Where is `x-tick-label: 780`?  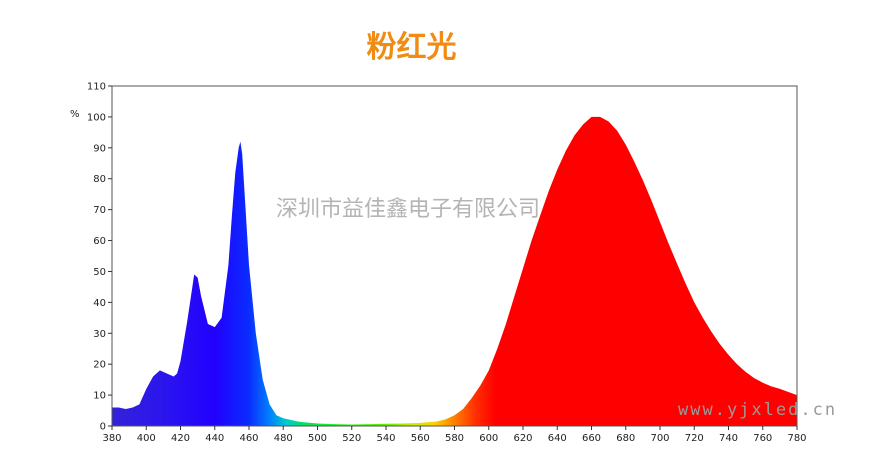 x-tick-label: 780 is located at coordinates (796, 438).